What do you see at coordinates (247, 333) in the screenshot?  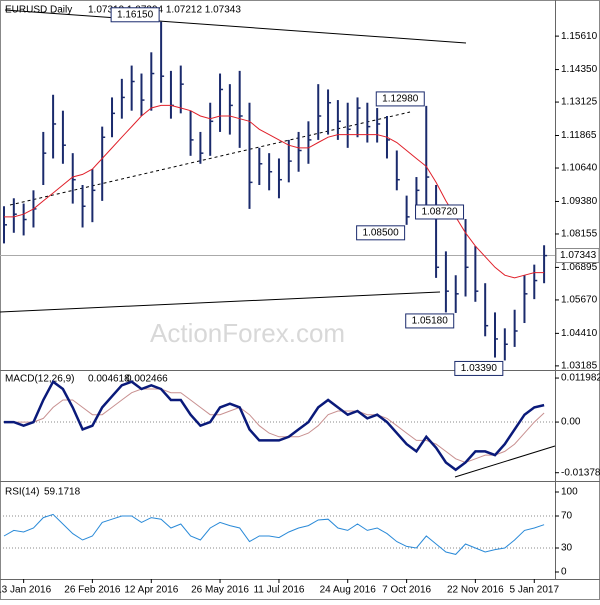 I see `watermark: ActionForex.com` at bounding box center [247, 333].